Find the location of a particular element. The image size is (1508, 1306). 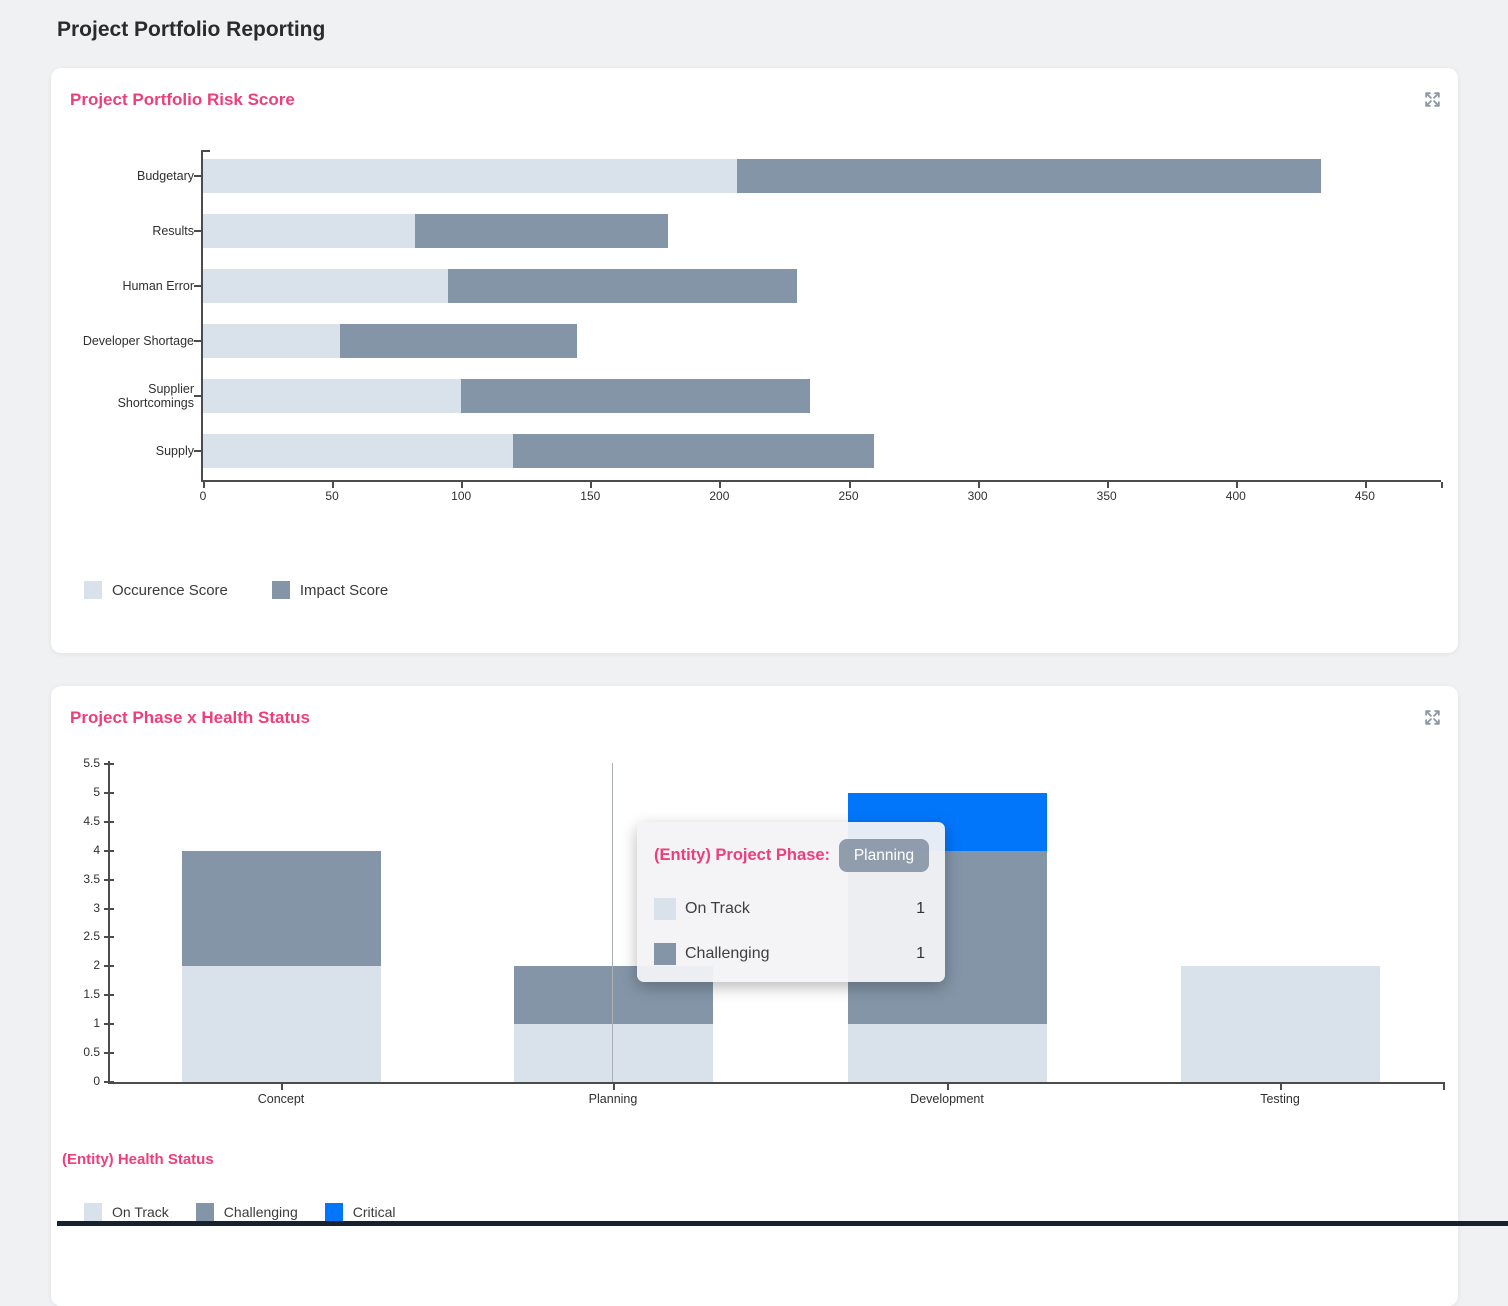

category-label-concept: Concept is located at coordinates (281, 1099).